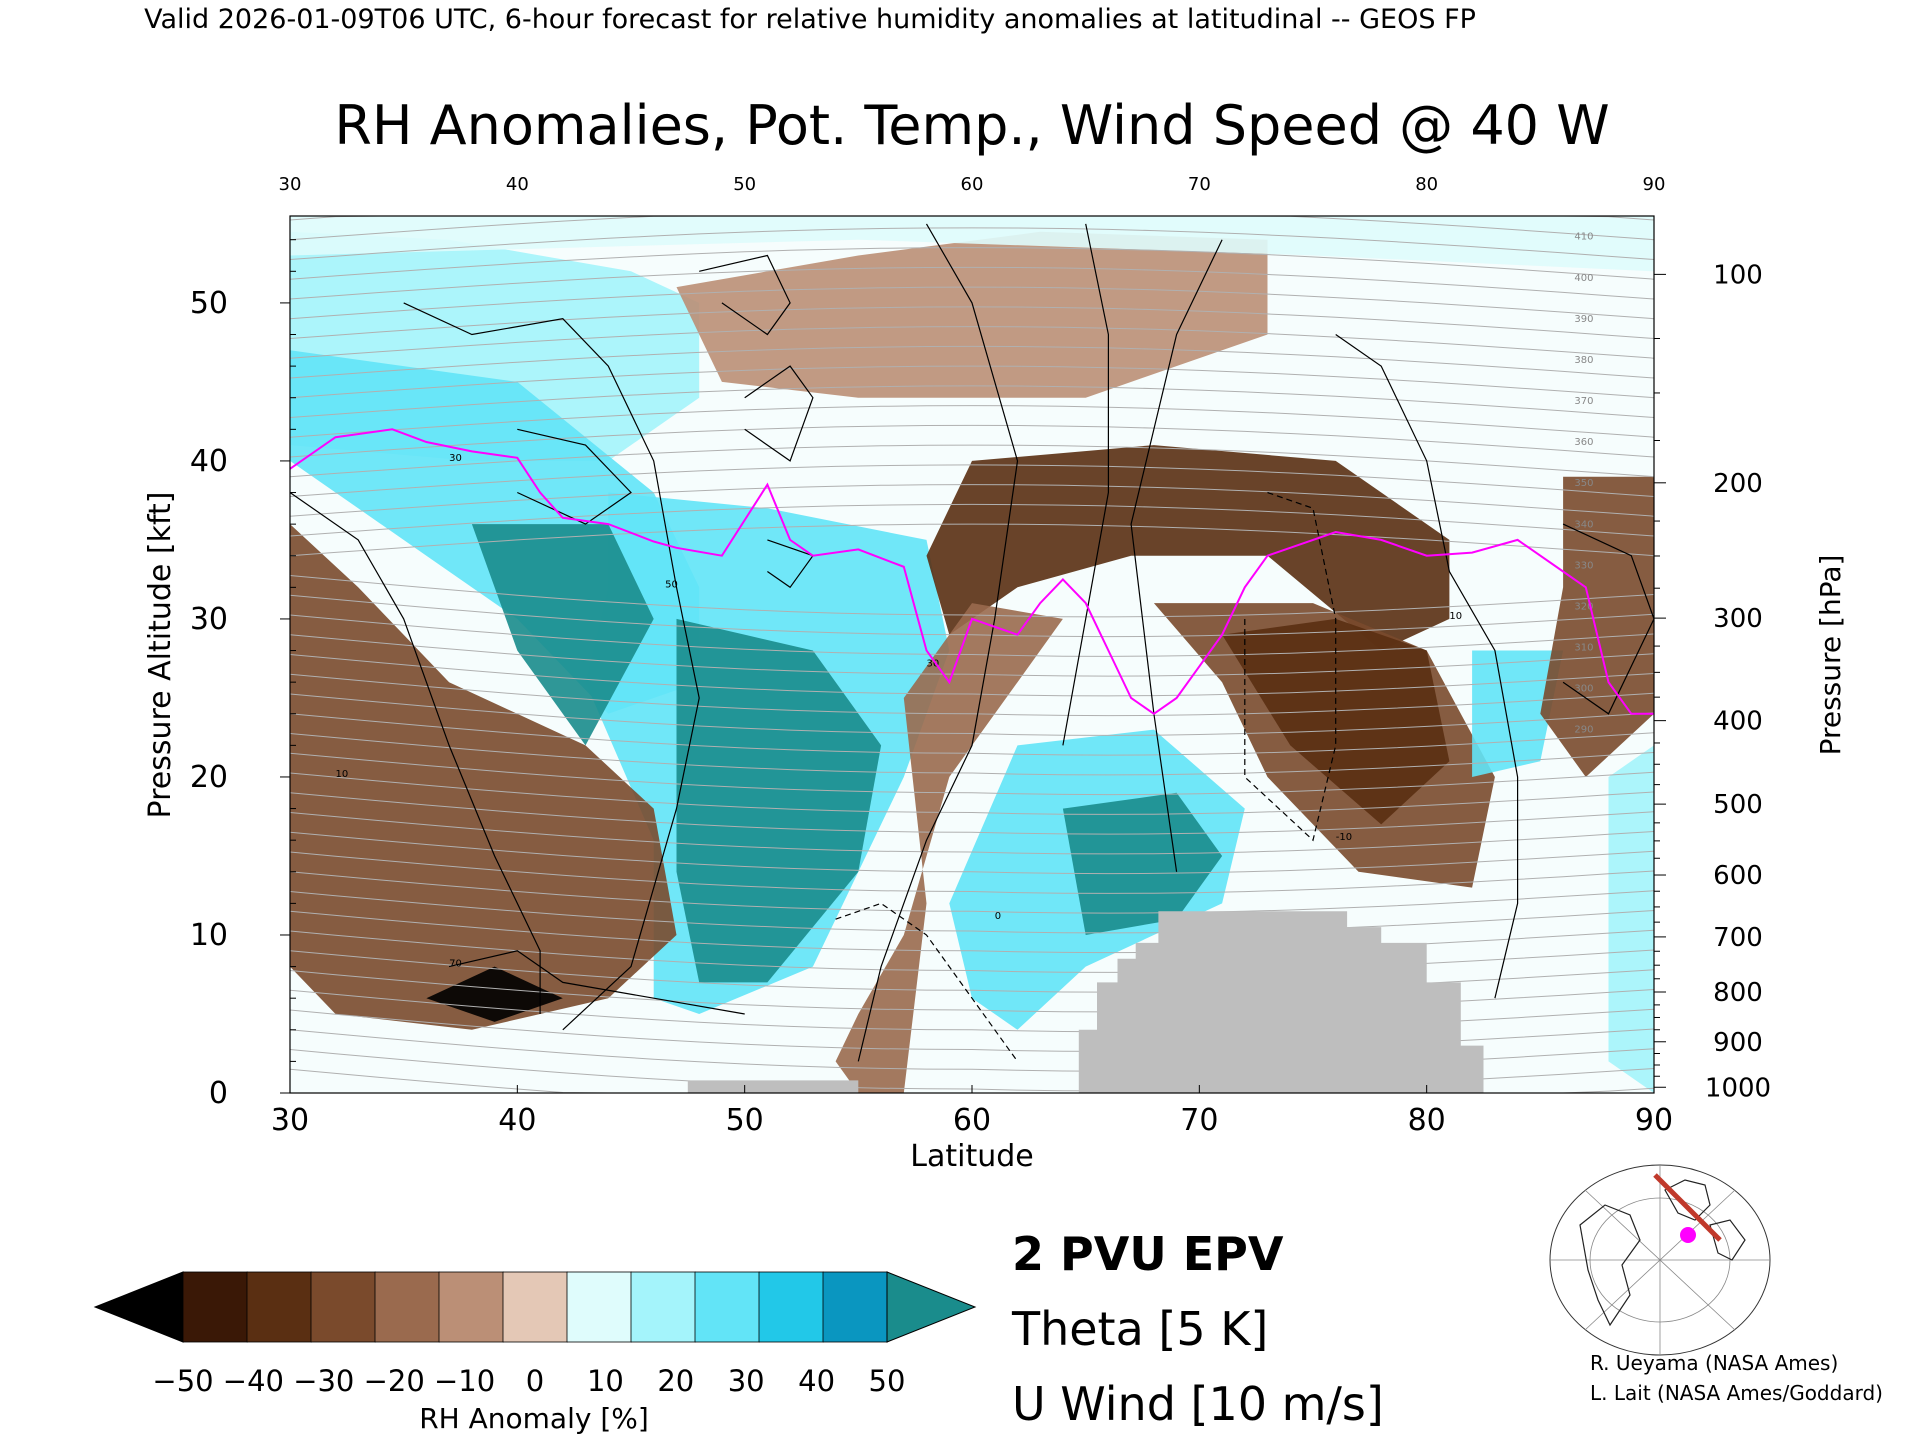 The image size is (1920, 1440). I want to click on colorbar: −50 −40 −30 −20 −10 0 10 20 30 40 50, so click(535, 1334).